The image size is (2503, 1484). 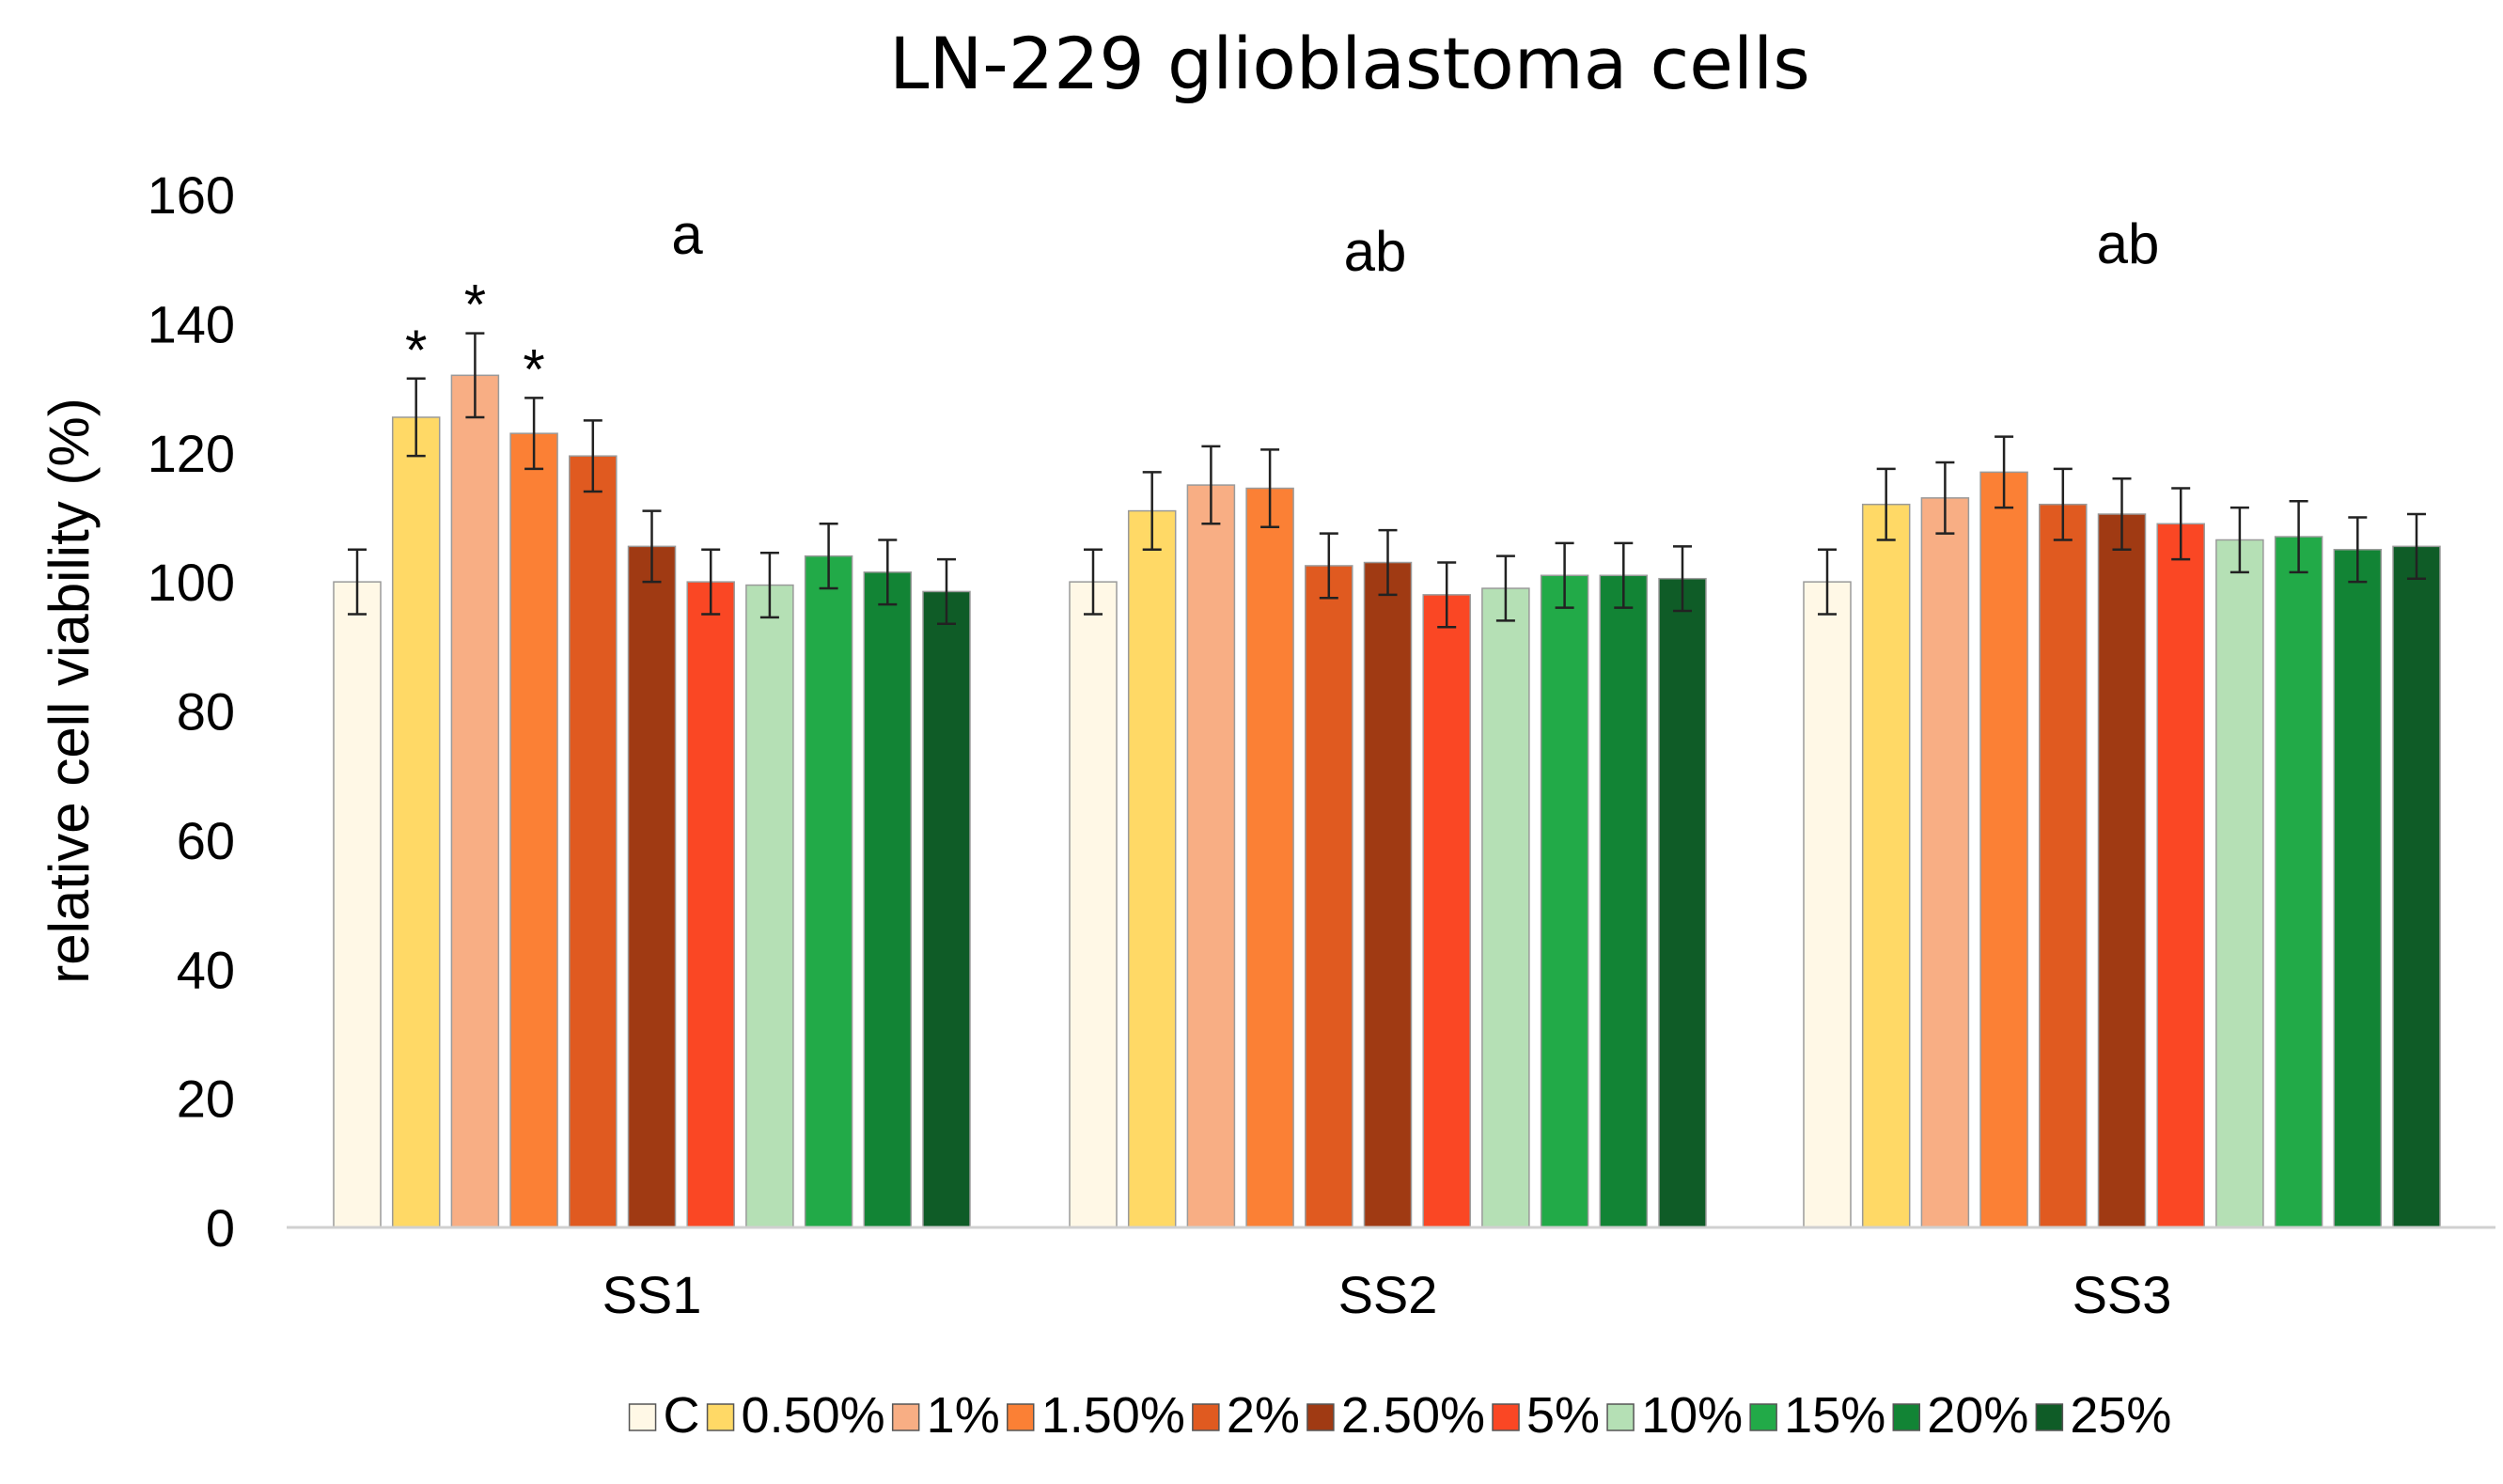 I want to click on legend-label: 2.50%, so click(x=1413, y=1415).